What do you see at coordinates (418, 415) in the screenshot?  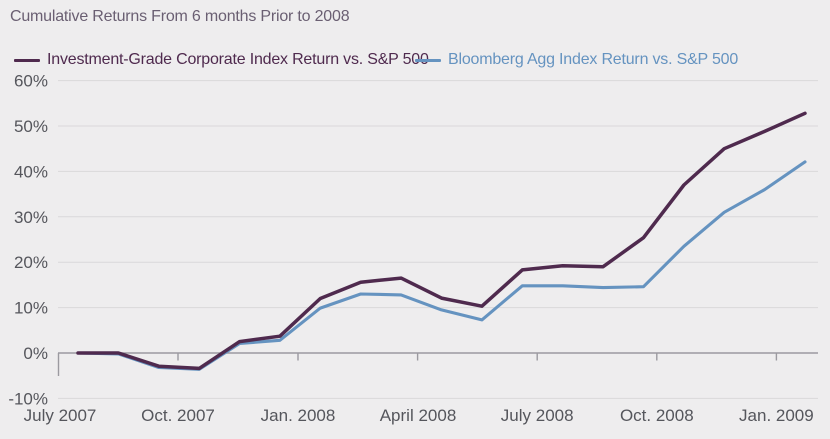 I see `x-axis-label: April 2008` at bounding box center [418, 415].